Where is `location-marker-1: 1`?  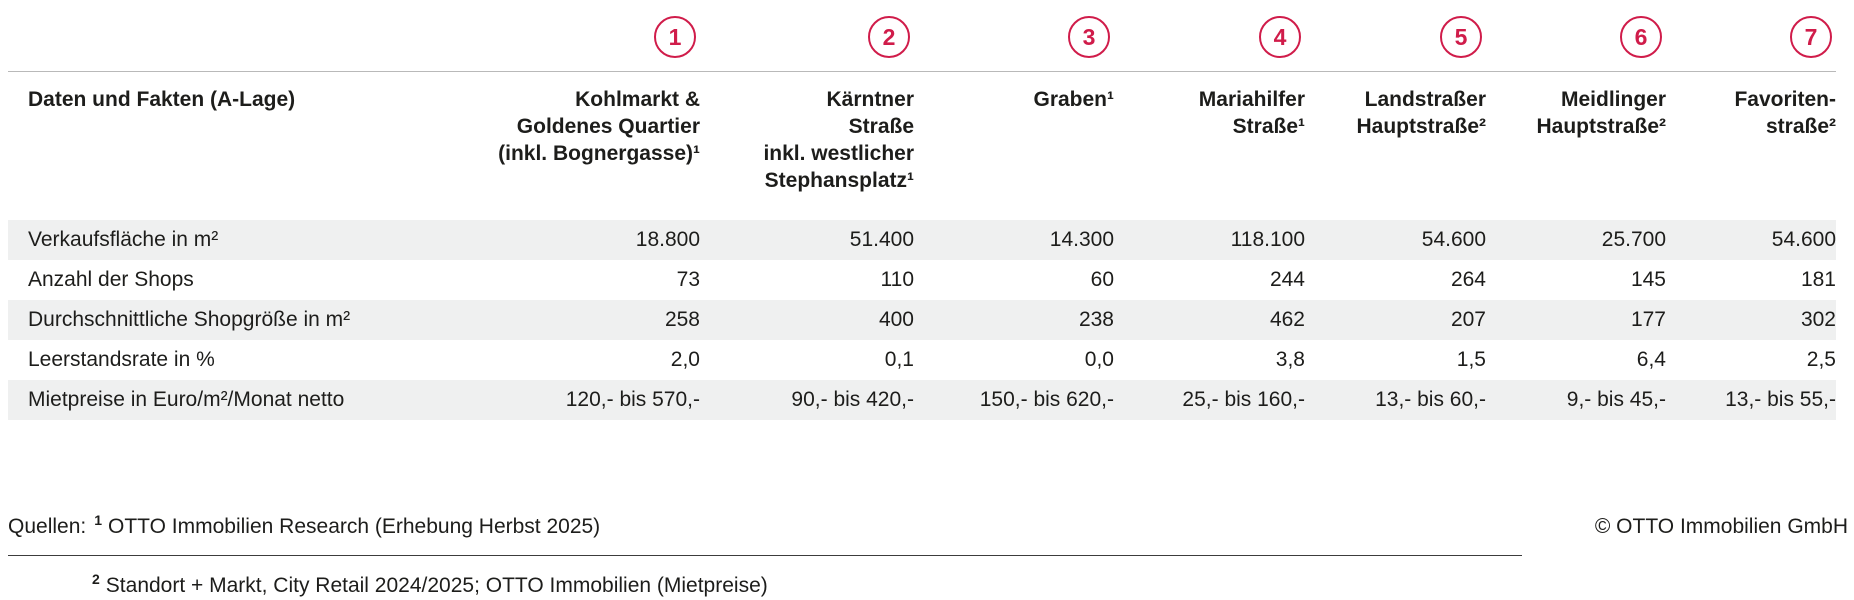
location-marker-1: 1 is located at coordinates (675, 37).